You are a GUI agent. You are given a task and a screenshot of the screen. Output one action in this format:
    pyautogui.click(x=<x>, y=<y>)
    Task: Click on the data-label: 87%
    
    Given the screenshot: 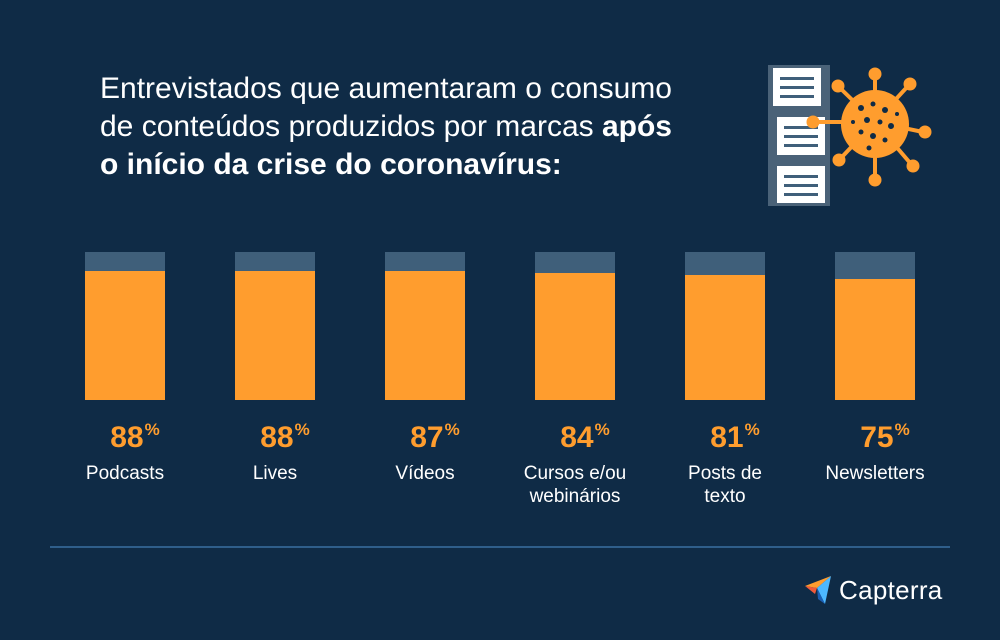 What is the action you would take?
    pyautogui.click(x=435, y=437)
    